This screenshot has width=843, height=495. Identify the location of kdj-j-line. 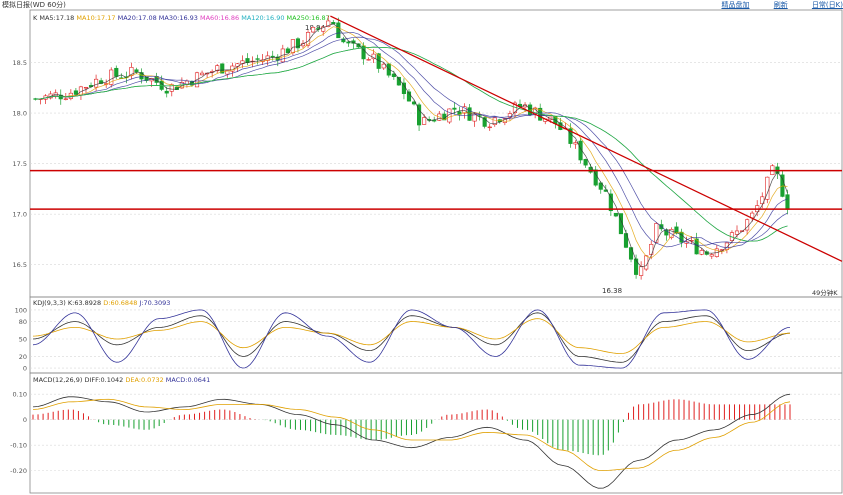
(411, 339).